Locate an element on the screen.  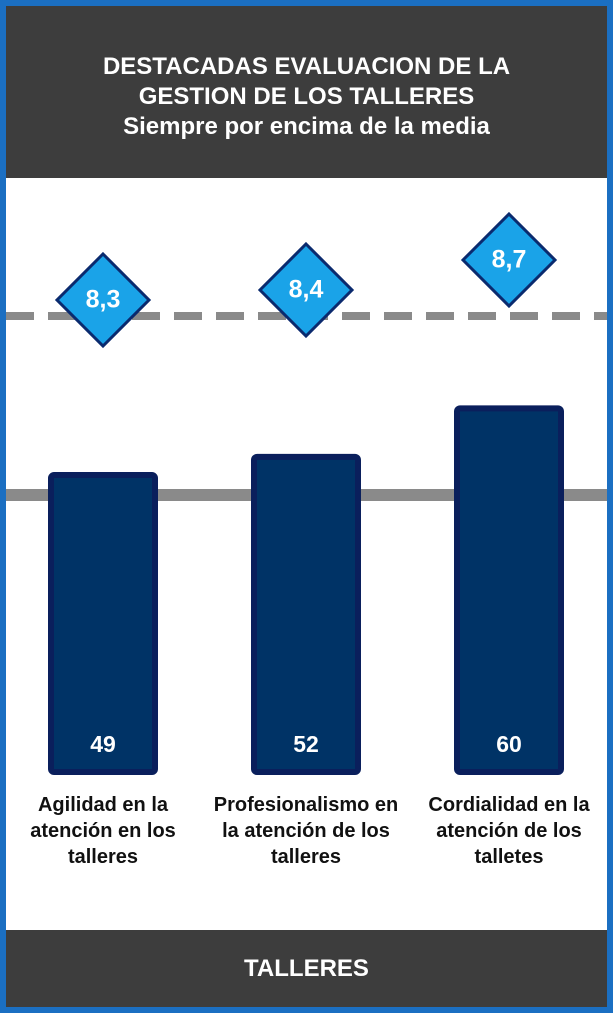
bar-value-label: 49 is located at coordinates (103, 744).